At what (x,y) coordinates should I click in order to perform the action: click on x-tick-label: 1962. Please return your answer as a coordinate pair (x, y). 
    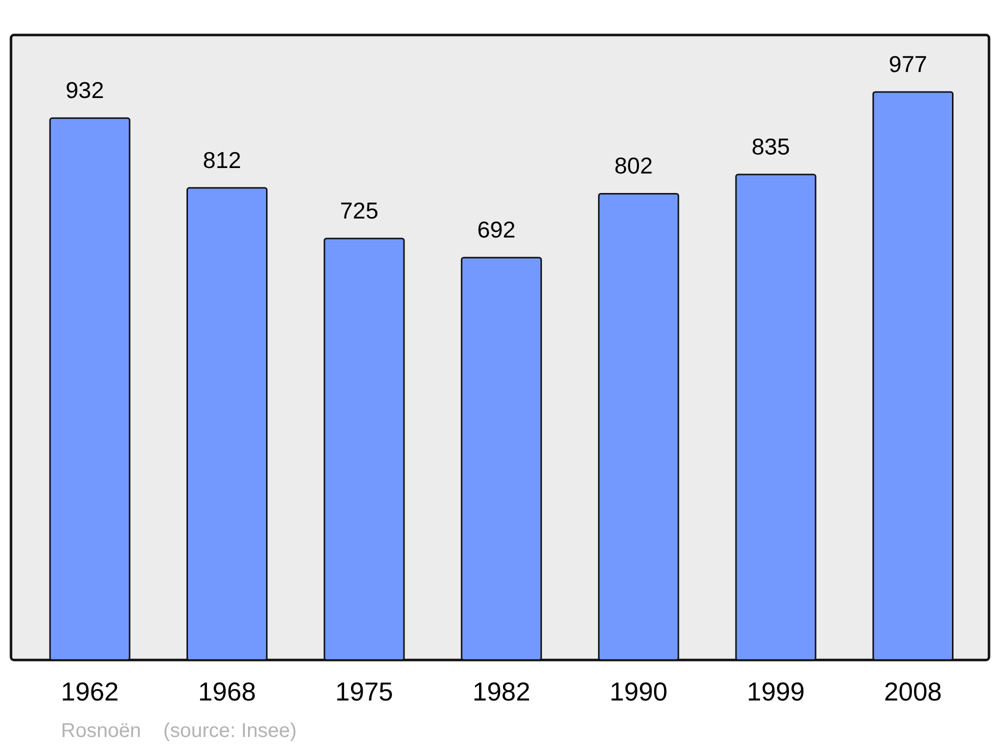
    Looking at the image, I should click on (89, 691).